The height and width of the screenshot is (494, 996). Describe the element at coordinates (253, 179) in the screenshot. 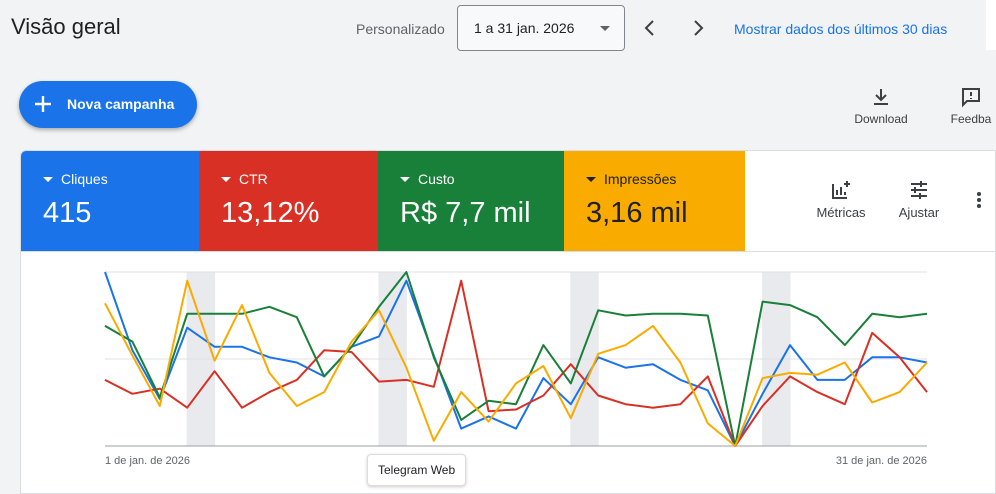

I see `metric-label: CTR` at that location.